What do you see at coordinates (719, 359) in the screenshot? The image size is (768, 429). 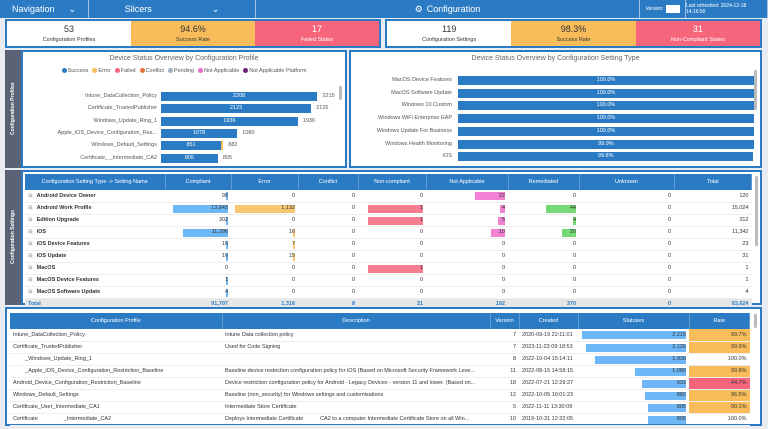 I see `rate-cell: 100.0%` at bounding box center [719, 359].